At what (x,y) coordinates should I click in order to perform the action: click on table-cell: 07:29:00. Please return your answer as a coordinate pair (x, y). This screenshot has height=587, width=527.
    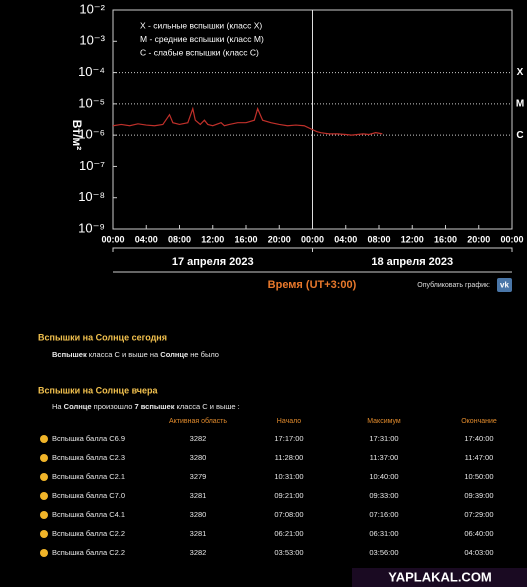
    Looking at the image, I should click on (478, 514).